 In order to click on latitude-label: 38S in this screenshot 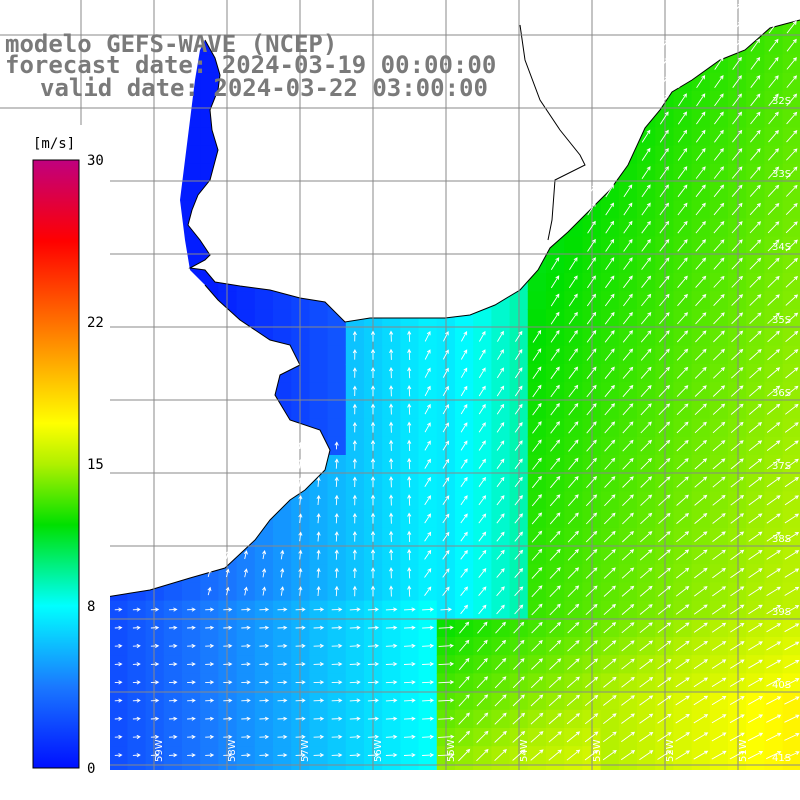, I will do `click(781, 539)`.